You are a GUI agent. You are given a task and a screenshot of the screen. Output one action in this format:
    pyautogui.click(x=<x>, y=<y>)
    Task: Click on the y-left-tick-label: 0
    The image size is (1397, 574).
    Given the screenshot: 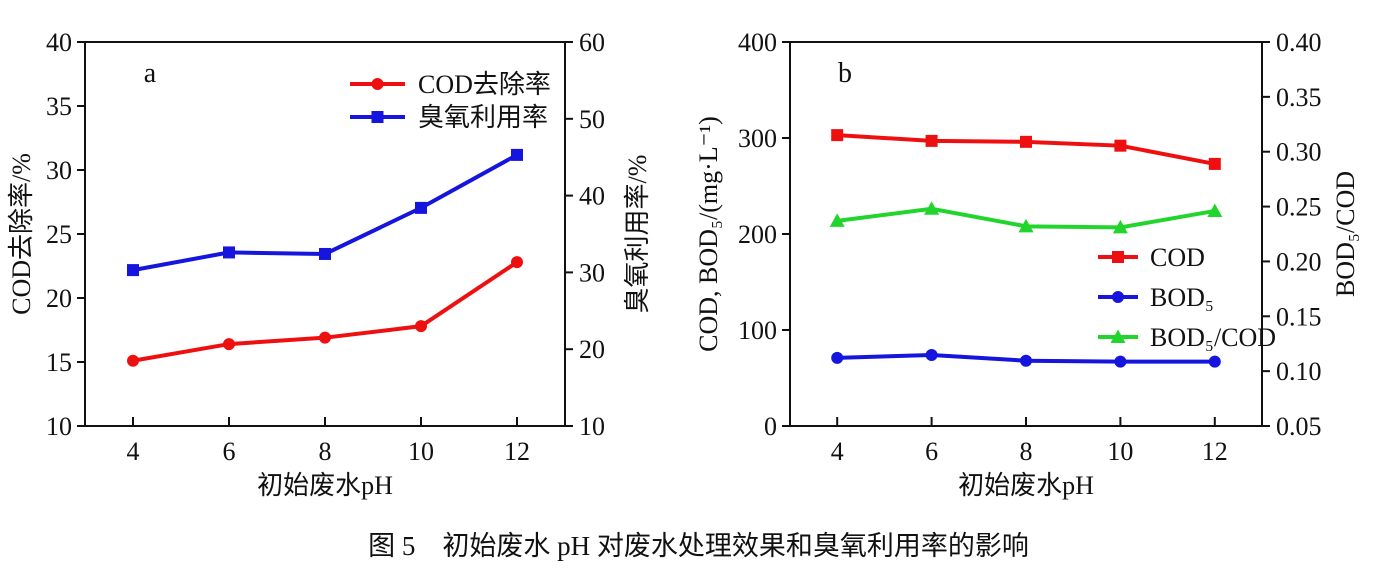 What is the action you would take?
    pyautogui.click(x=770, y=426)
    